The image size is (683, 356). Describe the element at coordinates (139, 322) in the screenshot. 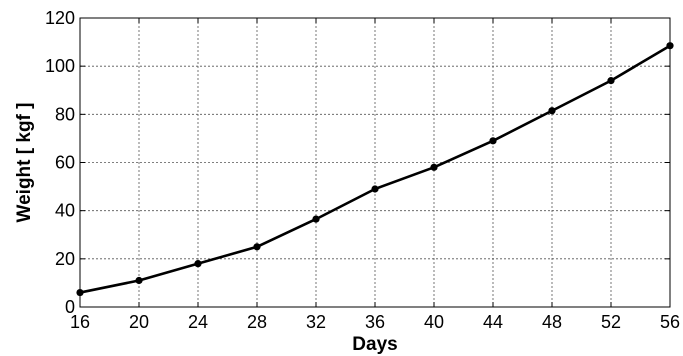

I see `x-tick-label: 20` at that location.